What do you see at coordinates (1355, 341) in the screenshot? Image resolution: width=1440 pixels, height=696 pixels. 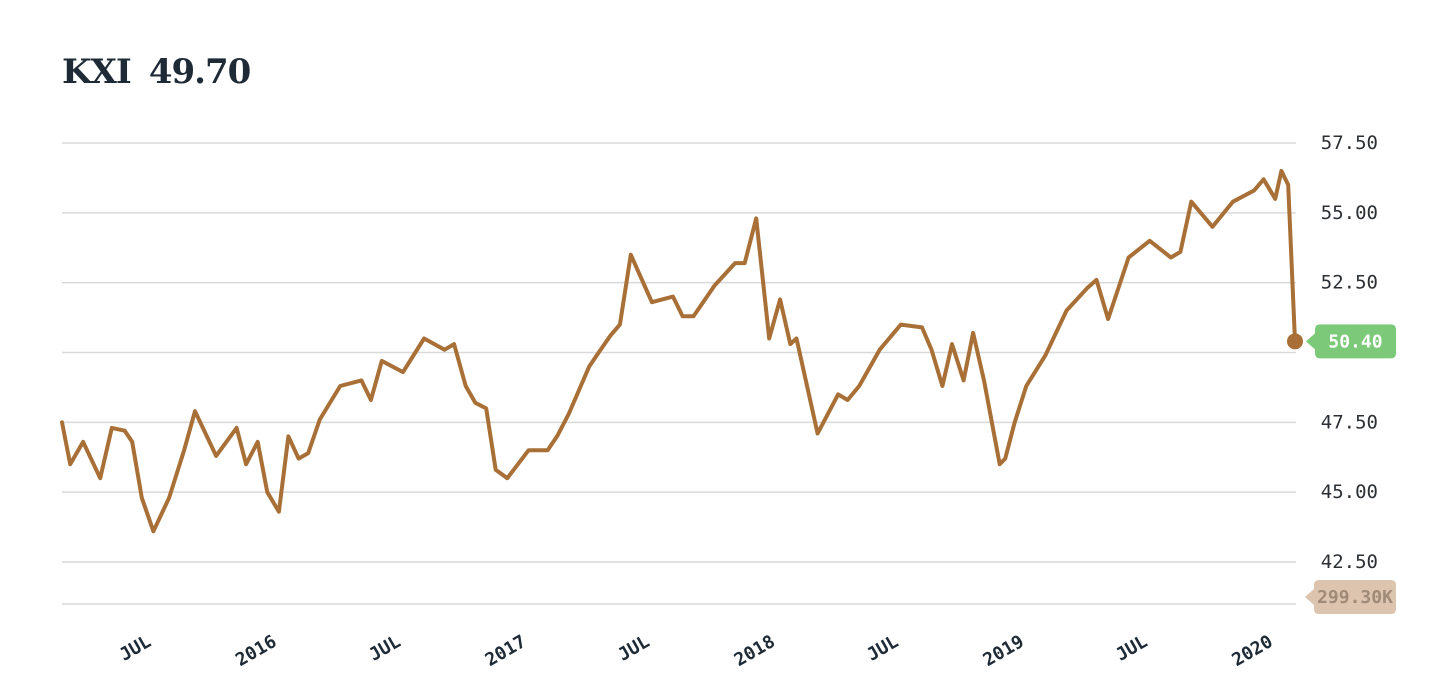 I see `last-price-label: 50.40` at bounding box center [1355, 341].